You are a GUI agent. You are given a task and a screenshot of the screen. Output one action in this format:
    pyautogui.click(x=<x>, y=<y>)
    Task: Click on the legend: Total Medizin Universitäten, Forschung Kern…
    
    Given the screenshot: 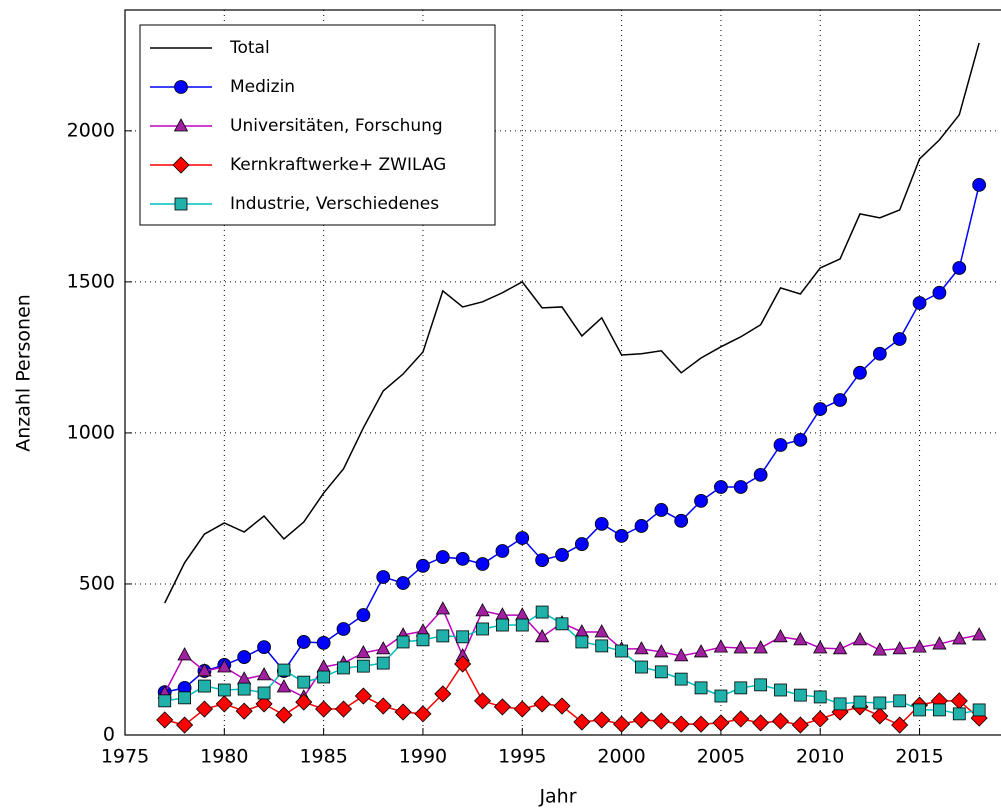 What is the action you would take?
    pyautogui.click(x=317, y=125)
    